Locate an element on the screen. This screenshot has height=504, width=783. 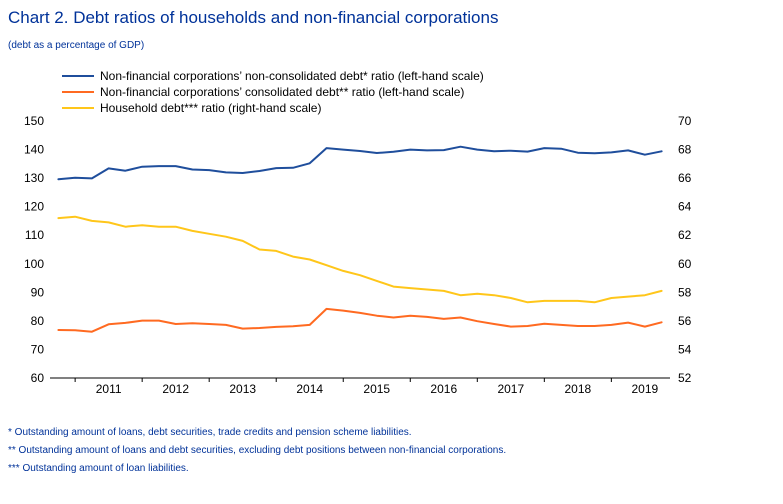
chart-subtitle: (debt as a percentage of GDP) is located at coordinates (76, 45).